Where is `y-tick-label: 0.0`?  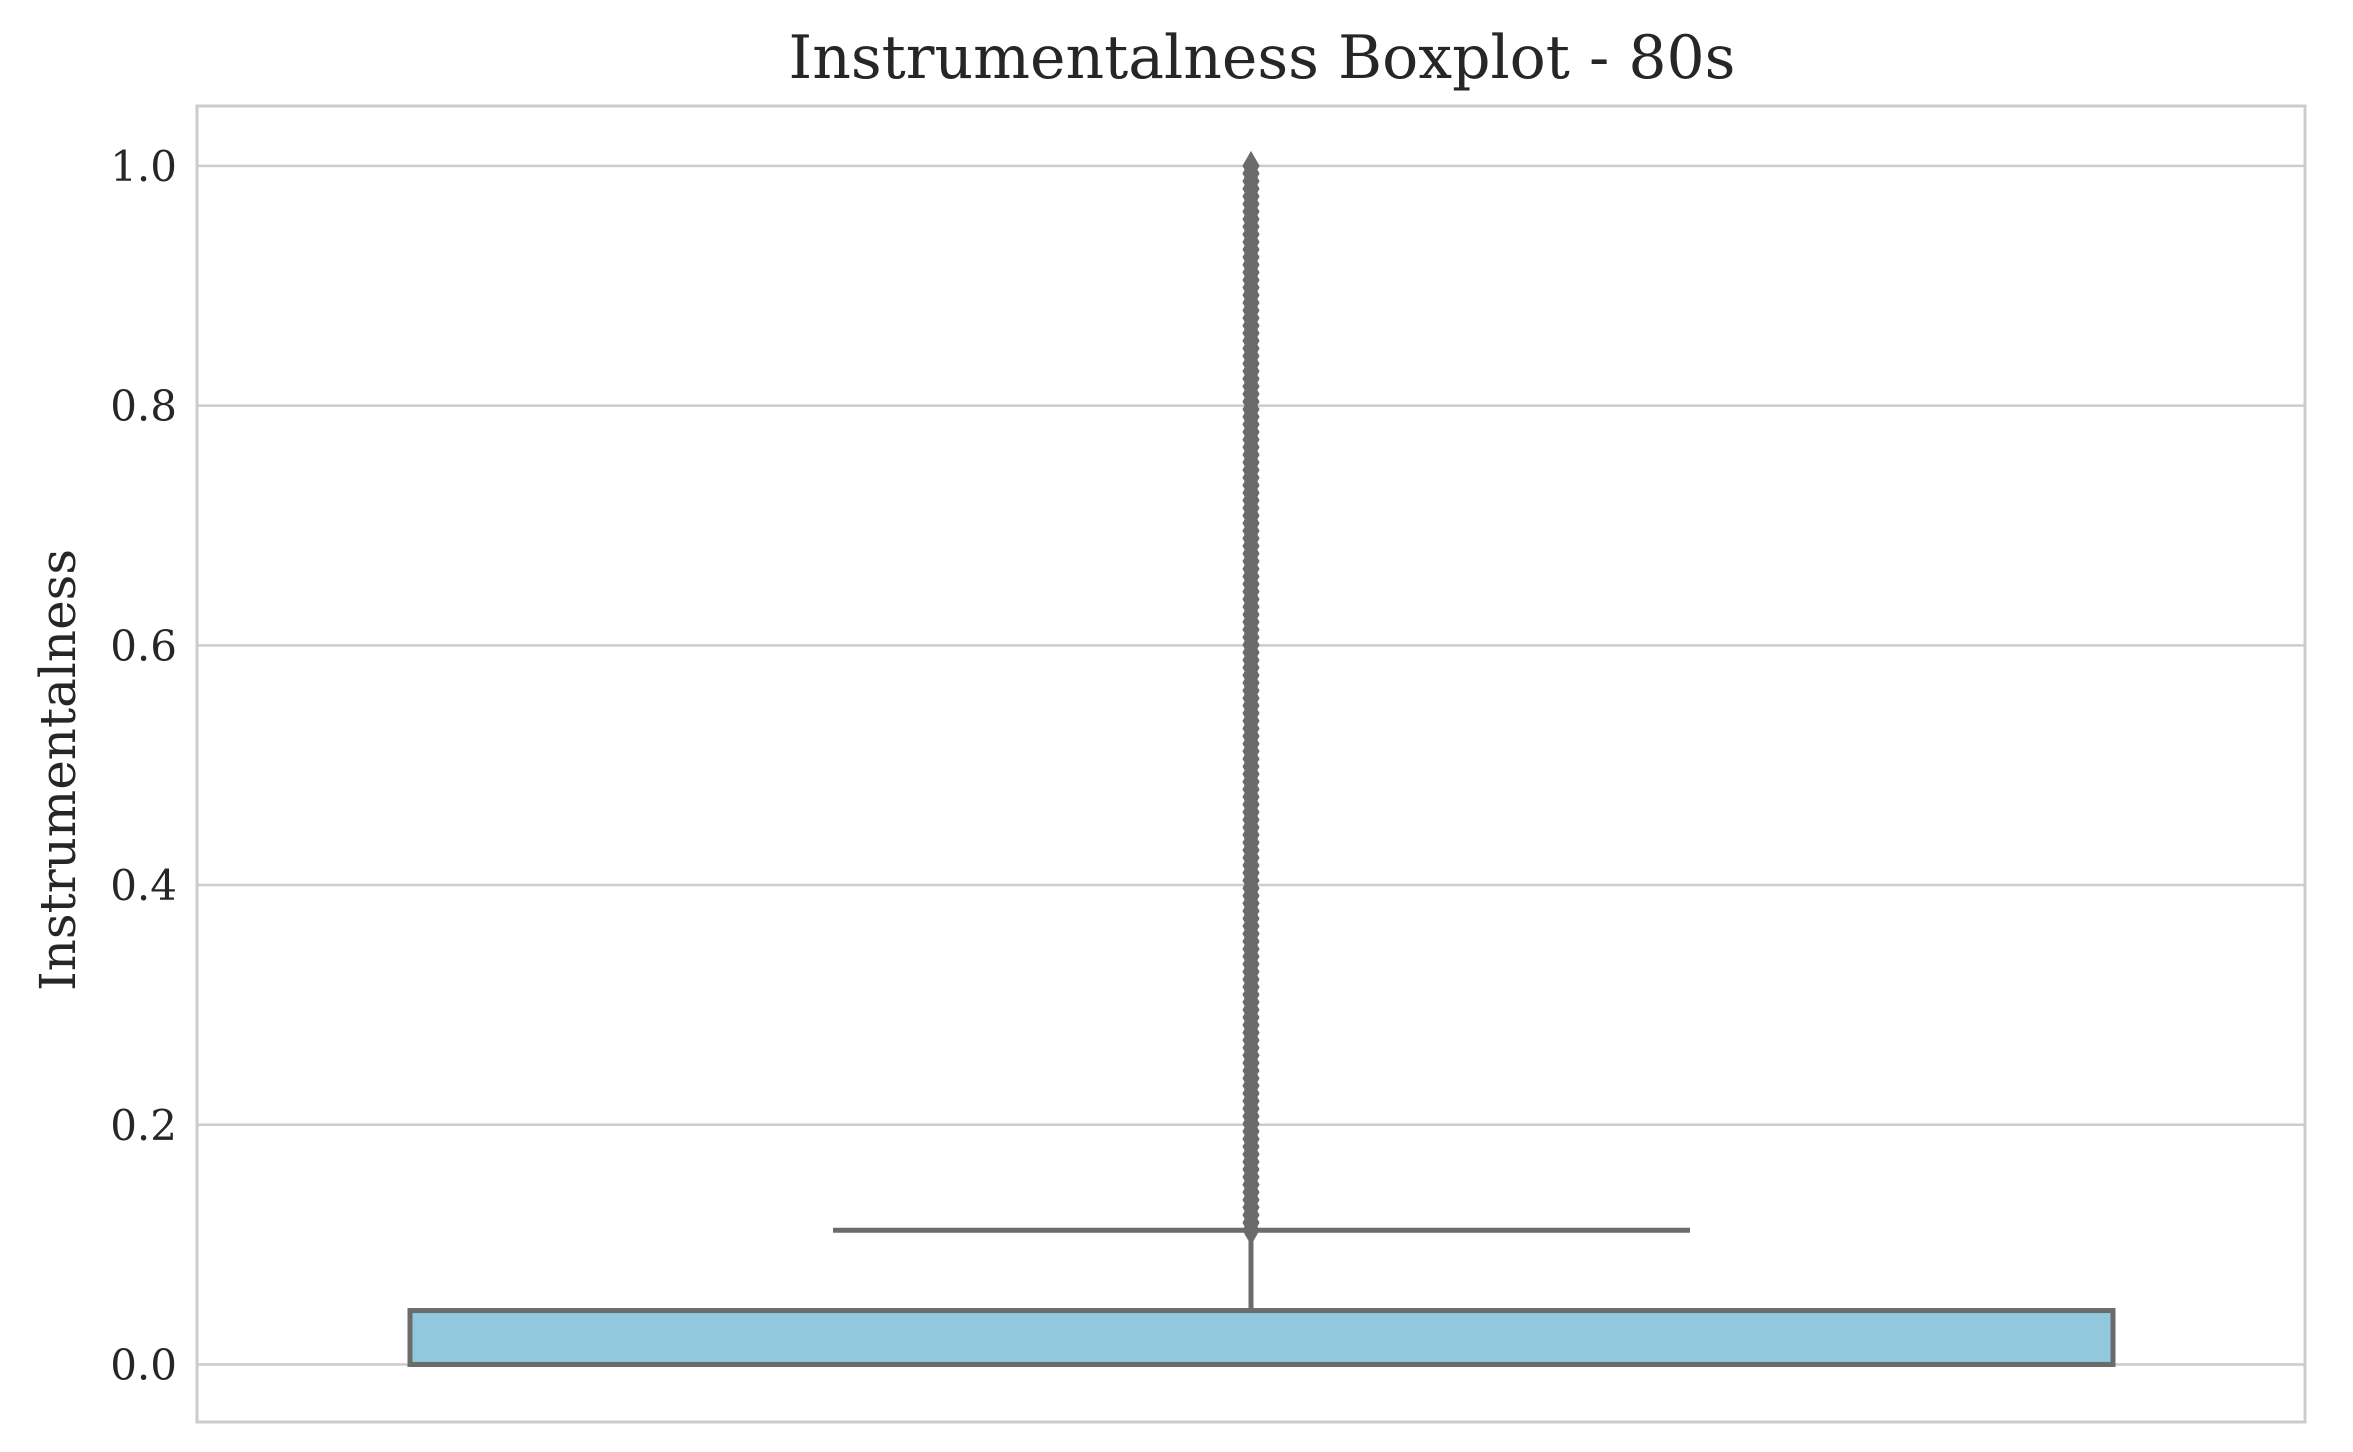
y-tick-label: 0.0 is located at coordinates (143, 1364).